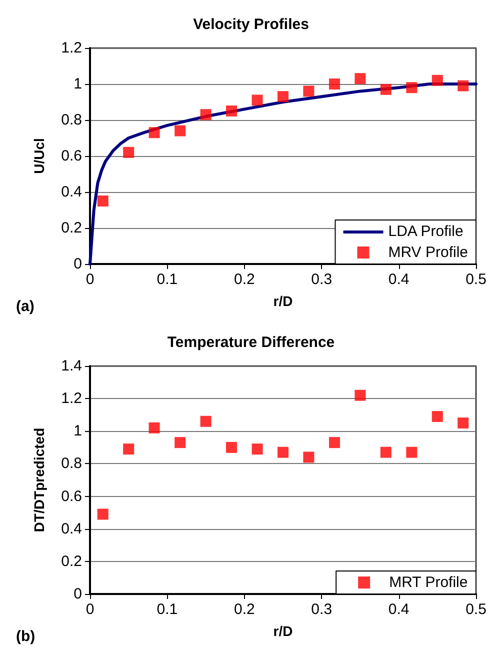  What do you see at coordinates (39, 480) in the screenshot?
I see `y-axis-title: DT/DTpredicted` at bounding box center [39, 480].